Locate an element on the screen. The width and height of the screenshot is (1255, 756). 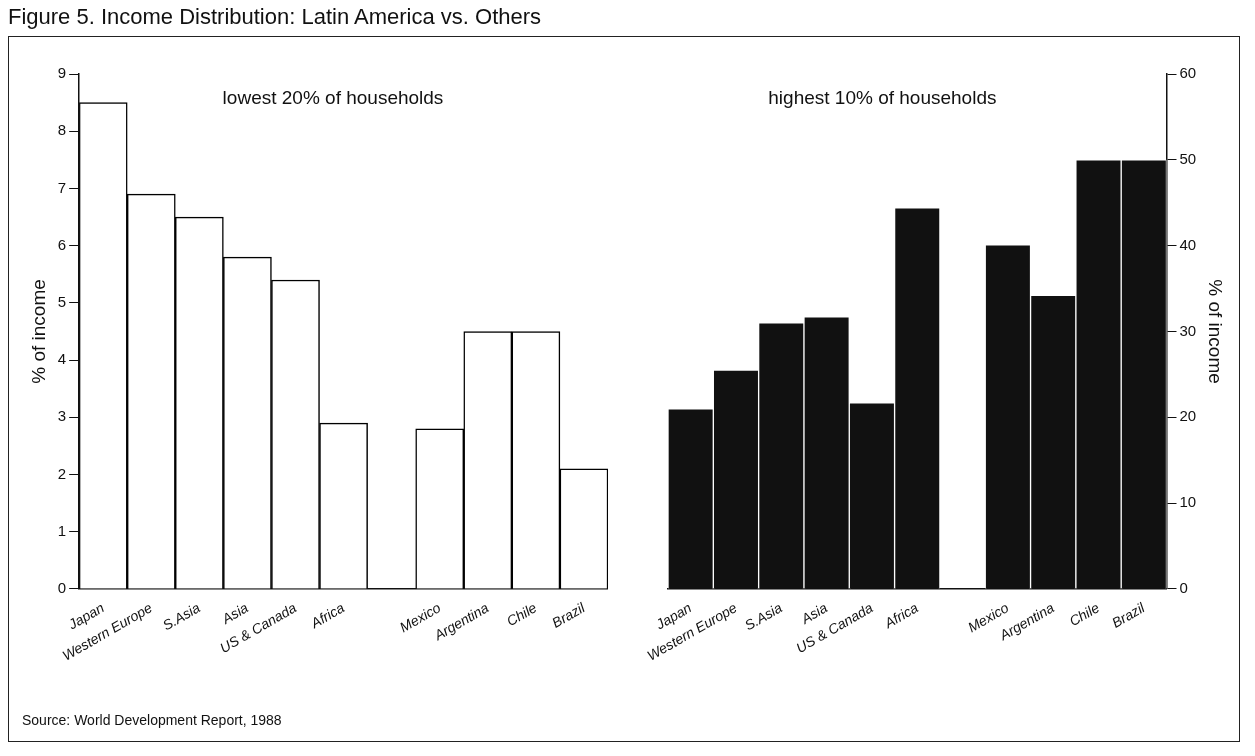
y2-tick-label: 30 is located at coordinates (1188, 330).